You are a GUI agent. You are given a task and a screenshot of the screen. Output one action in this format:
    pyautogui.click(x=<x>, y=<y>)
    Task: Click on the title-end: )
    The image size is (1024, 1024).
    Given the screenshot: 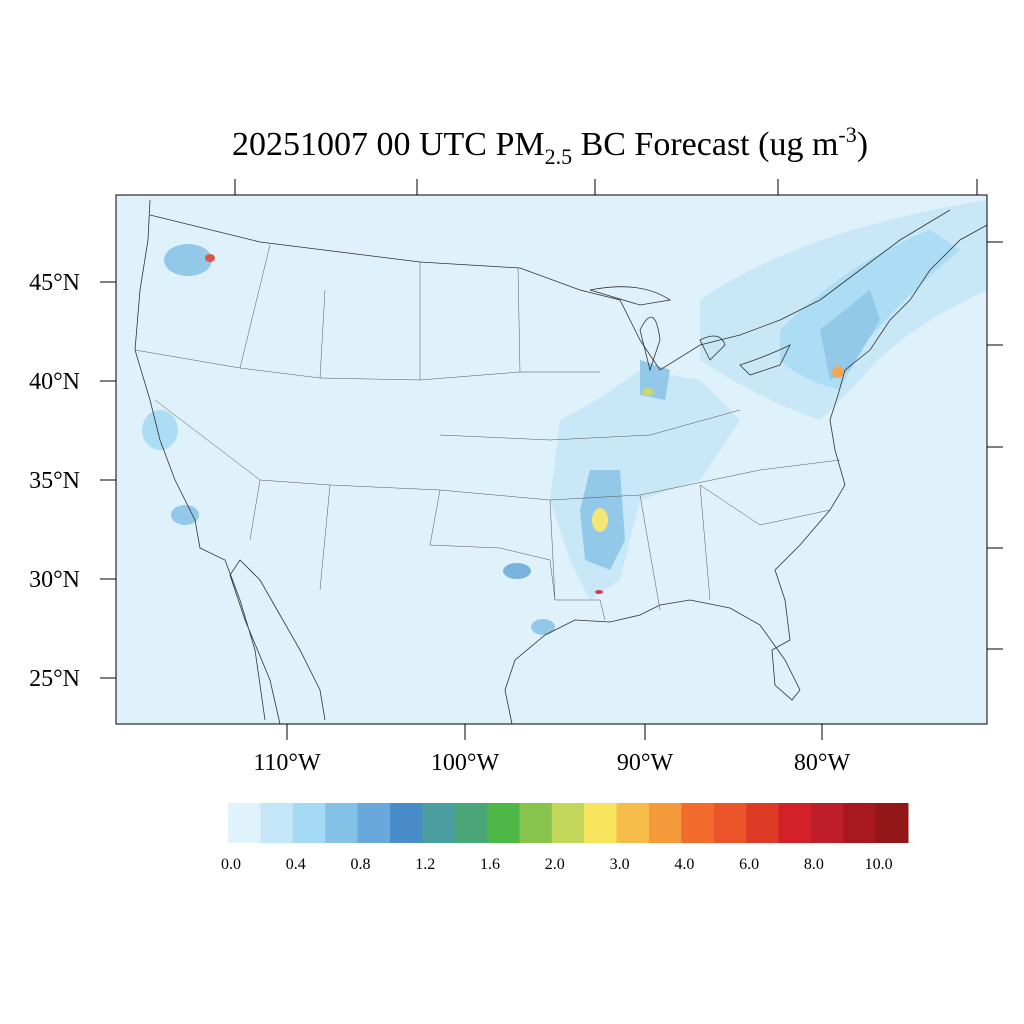 What is the action you would take?
    pyautogui.click(x=862, y=144)
    